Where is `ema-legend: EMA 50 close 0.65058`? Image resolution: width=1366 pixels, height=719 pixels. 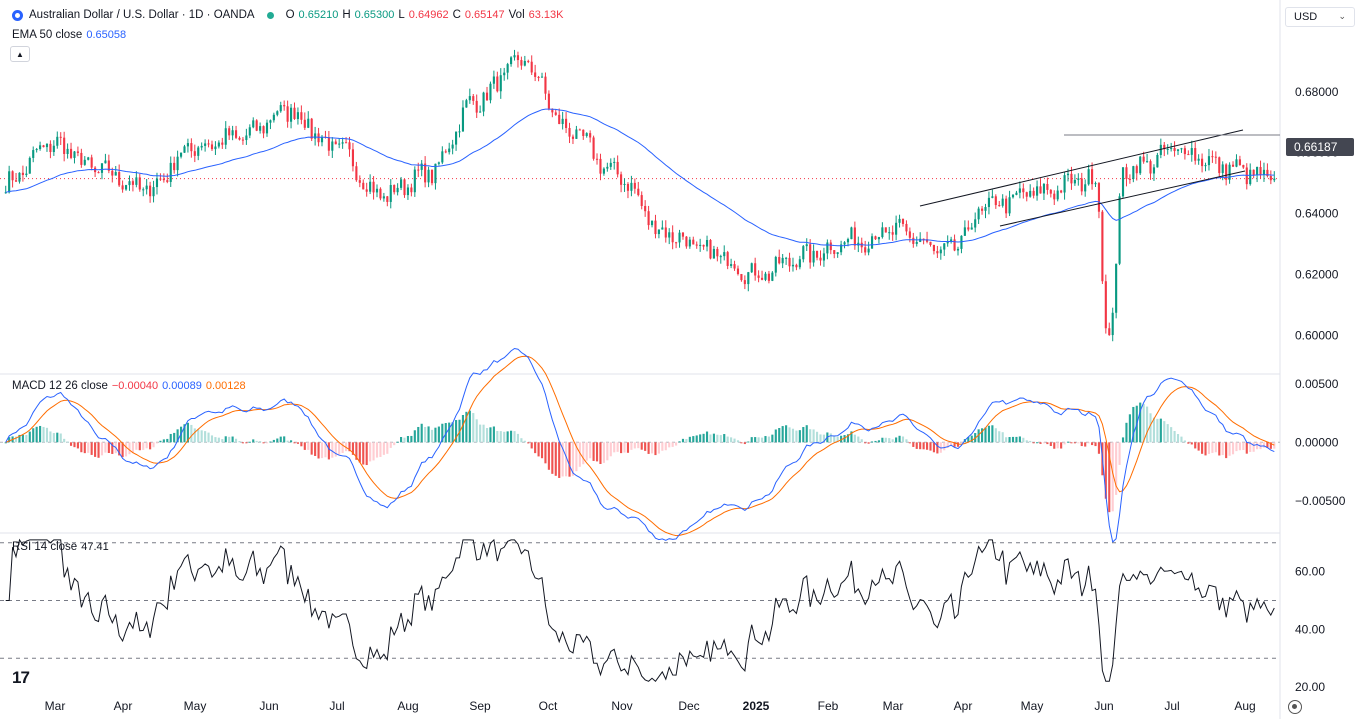 ema-legend: EMA 50 close 0.65058 is located at coordinates (69, 35).